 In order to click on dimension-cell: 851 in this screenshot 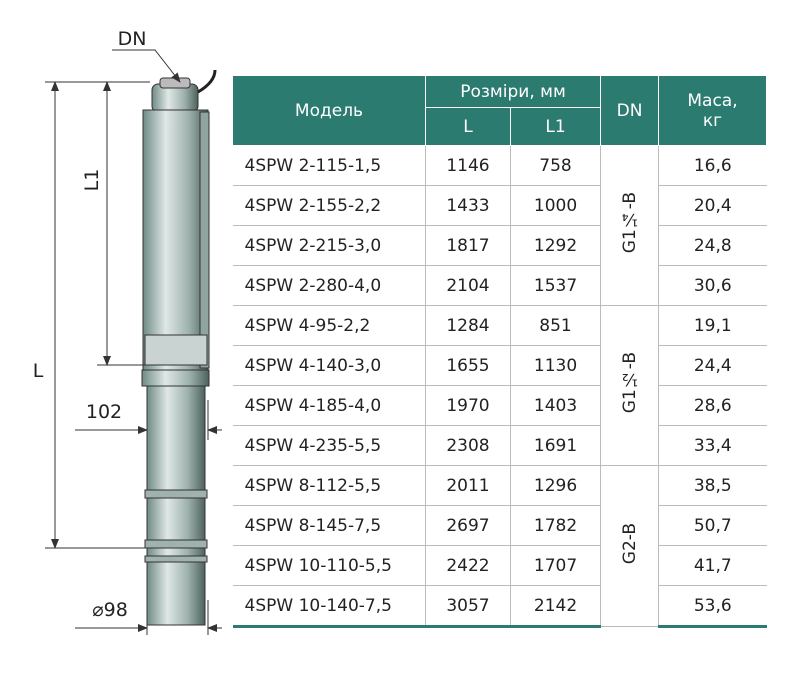, I will do `click(555, 325)`.